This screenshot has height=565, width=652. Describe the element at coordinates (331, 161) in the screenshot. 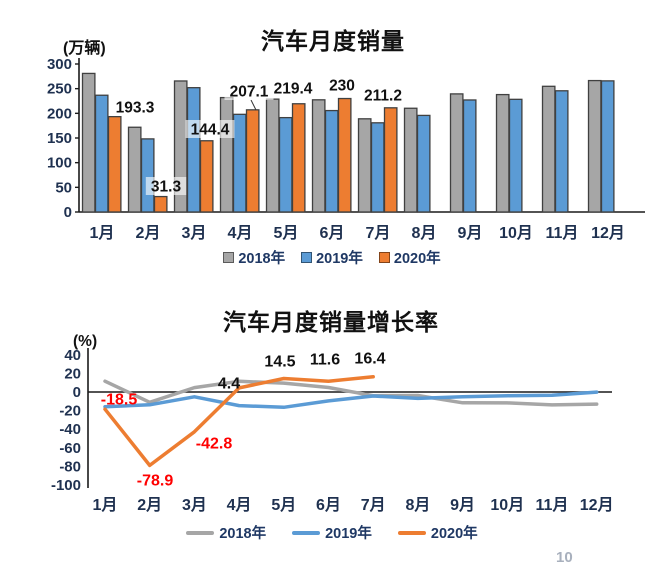

I see `bar-2019年-6月` at that location.